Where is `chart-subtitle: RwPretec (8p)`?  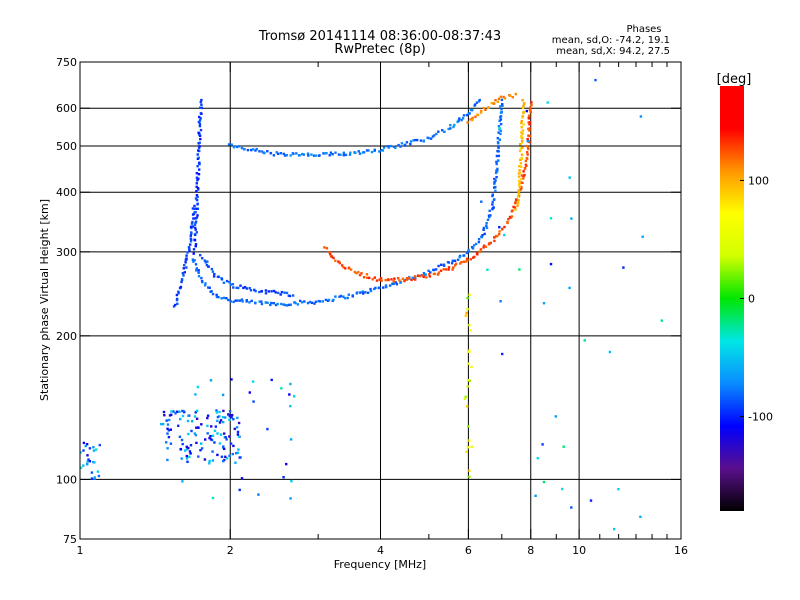 chart-subtitle: RwPretec (8p) is located at coordinates (379, 49).